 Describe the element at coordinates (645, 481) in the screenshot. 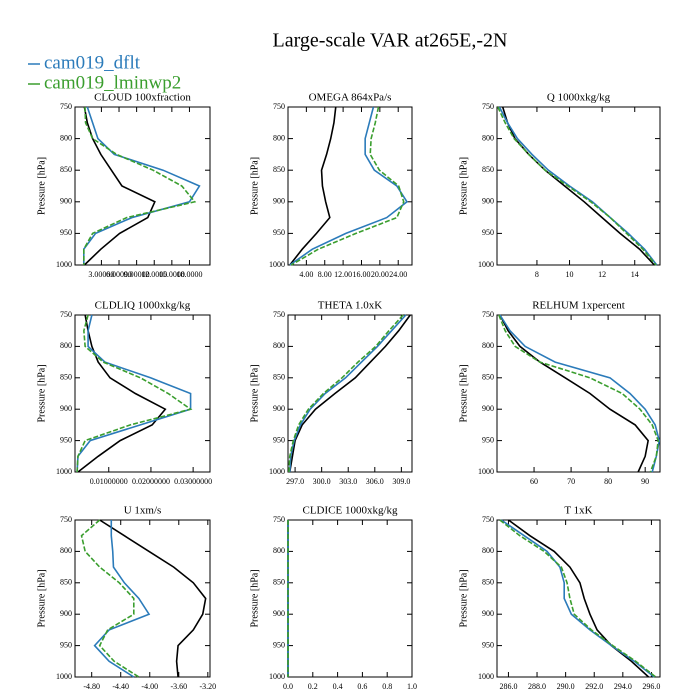

I see `x-tick-label: 90` at that location.